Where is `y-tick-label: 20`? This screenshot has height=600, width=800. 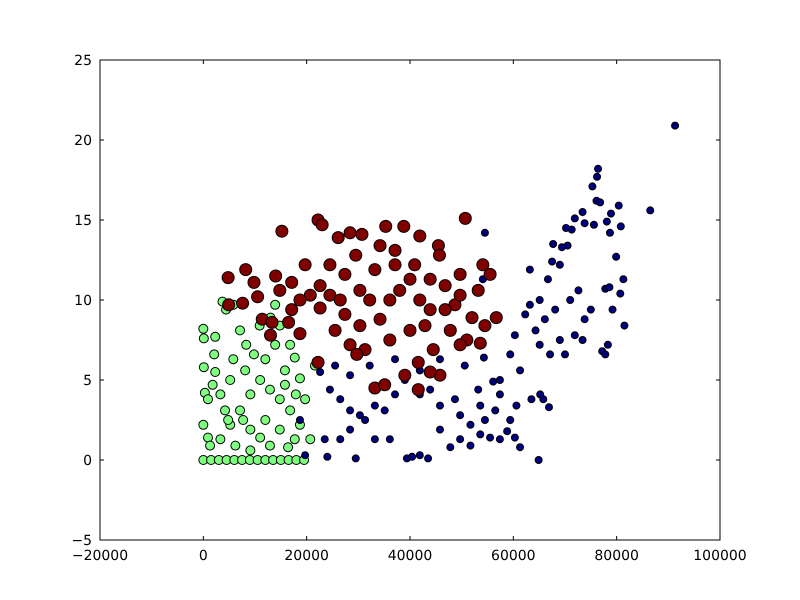
y-tick-label: 20 is located at coordinates (83, 140).